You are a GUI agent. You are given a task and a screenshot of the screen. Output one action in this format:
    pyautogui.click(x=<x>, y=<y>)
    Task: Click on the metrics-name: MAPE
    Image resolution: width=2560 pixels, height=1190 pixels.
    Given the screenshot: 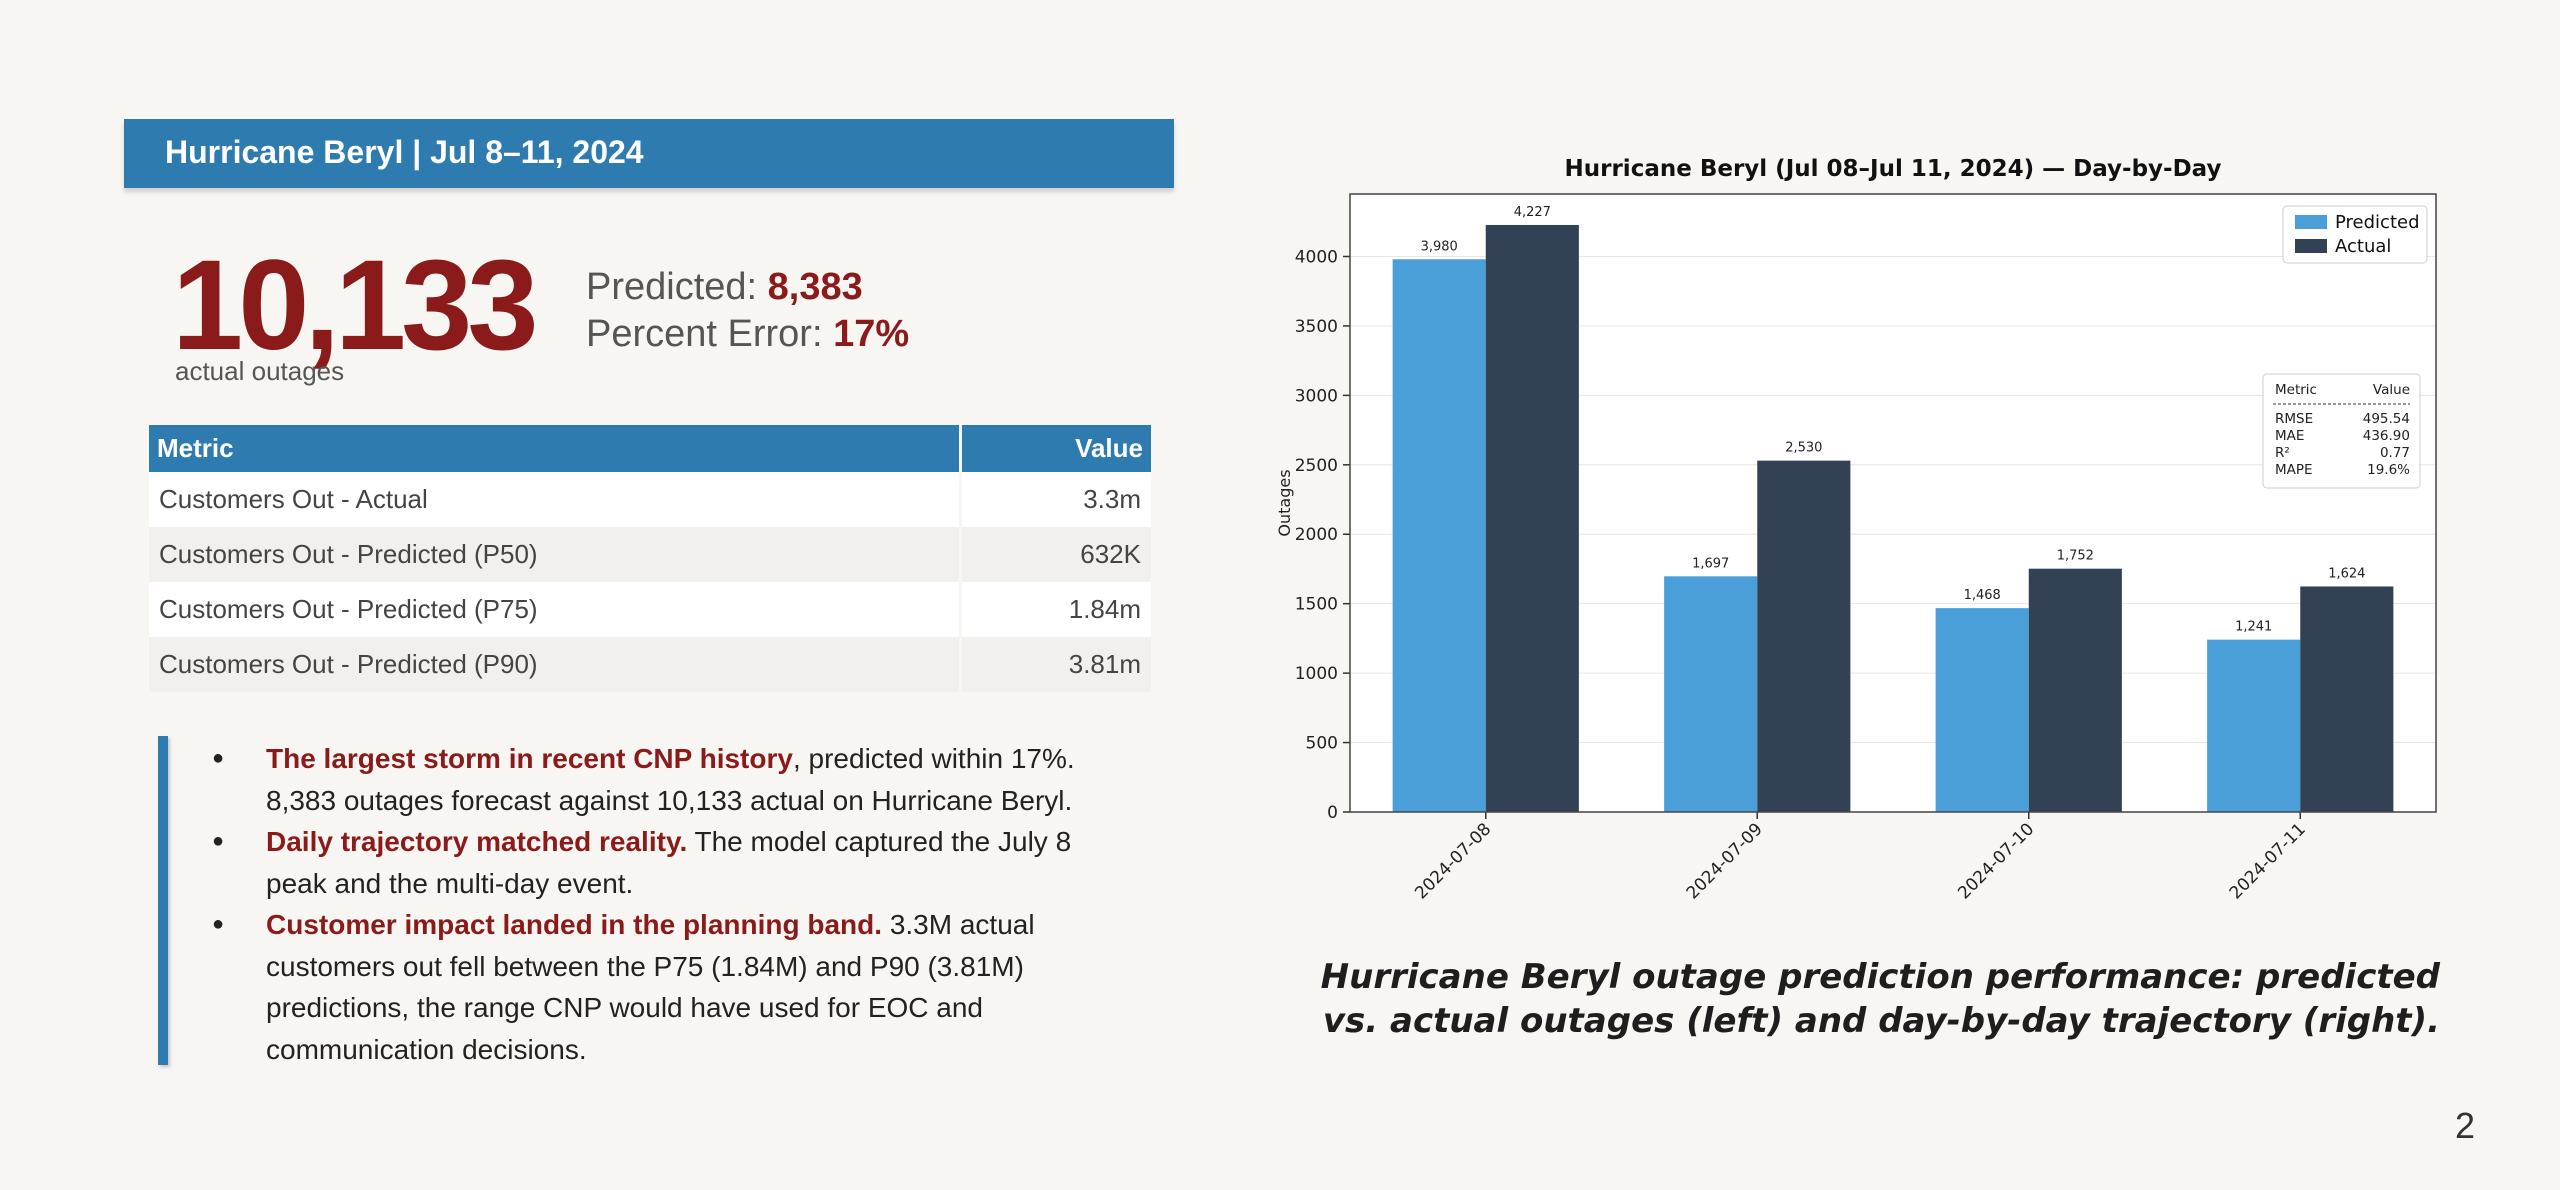 What is the action you would take?
    pyautogui.click(x=2294, y=470)
    